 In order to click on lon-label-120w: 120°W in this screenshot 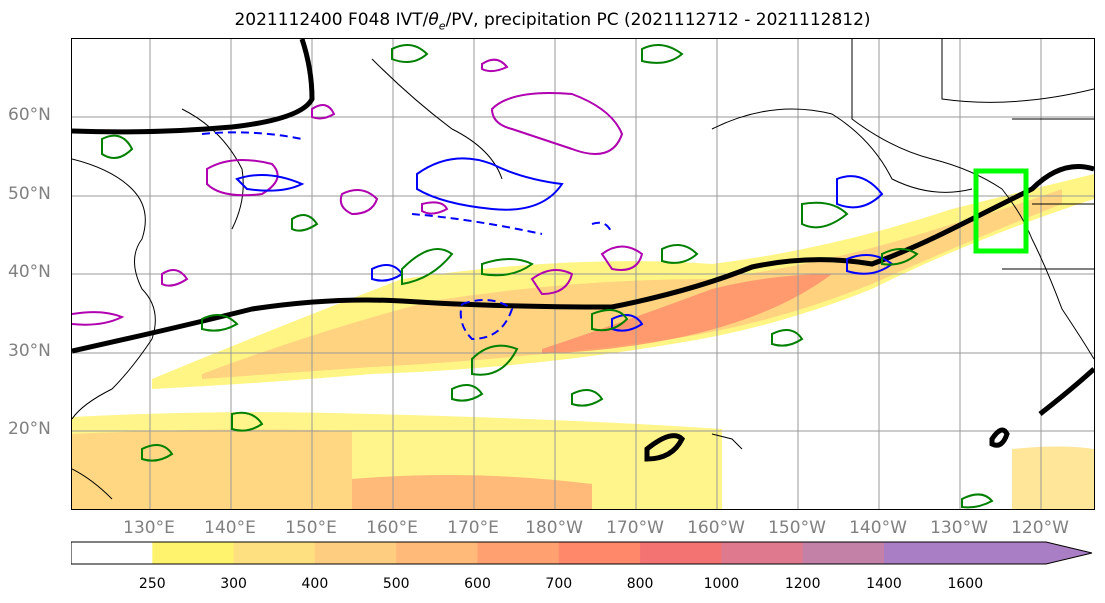, I will do `click(1040, 528)`.